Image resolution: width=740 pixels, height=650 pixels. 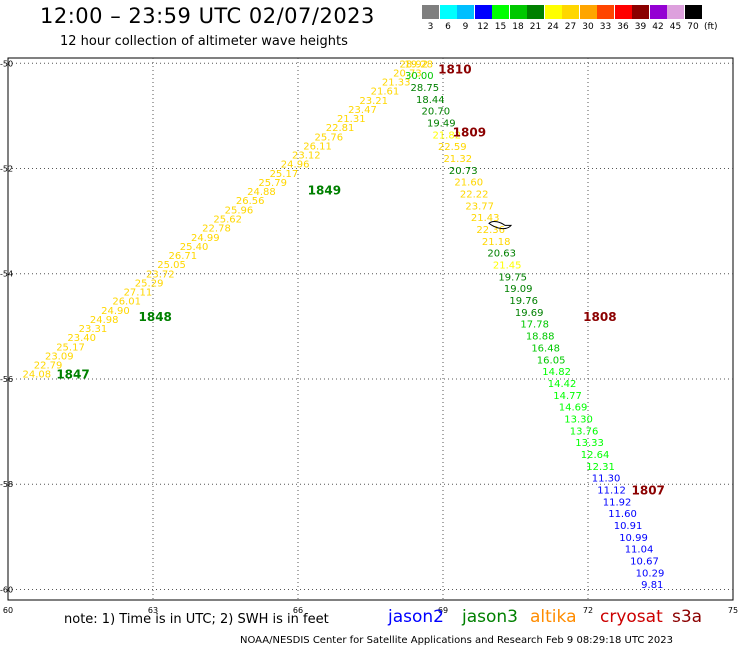 I want to click on swh-value-east: 22.22, so click(x=474, y=195).